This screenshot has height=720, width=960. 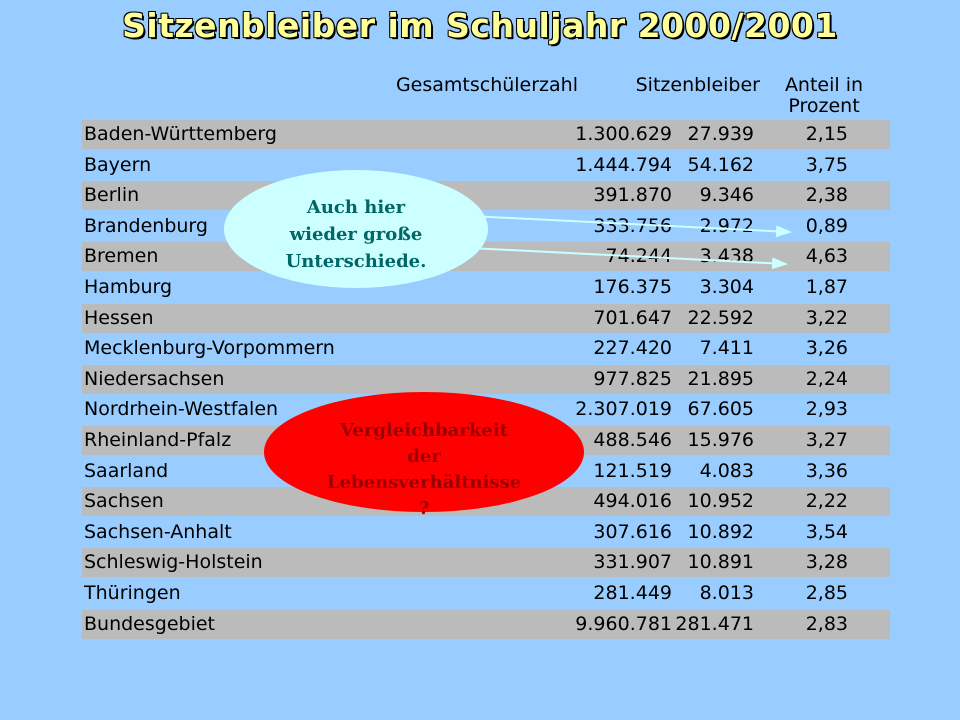 I want to click on table-row: Hamburg 176.375 3.304 1,87, so click(x=486, y=287).